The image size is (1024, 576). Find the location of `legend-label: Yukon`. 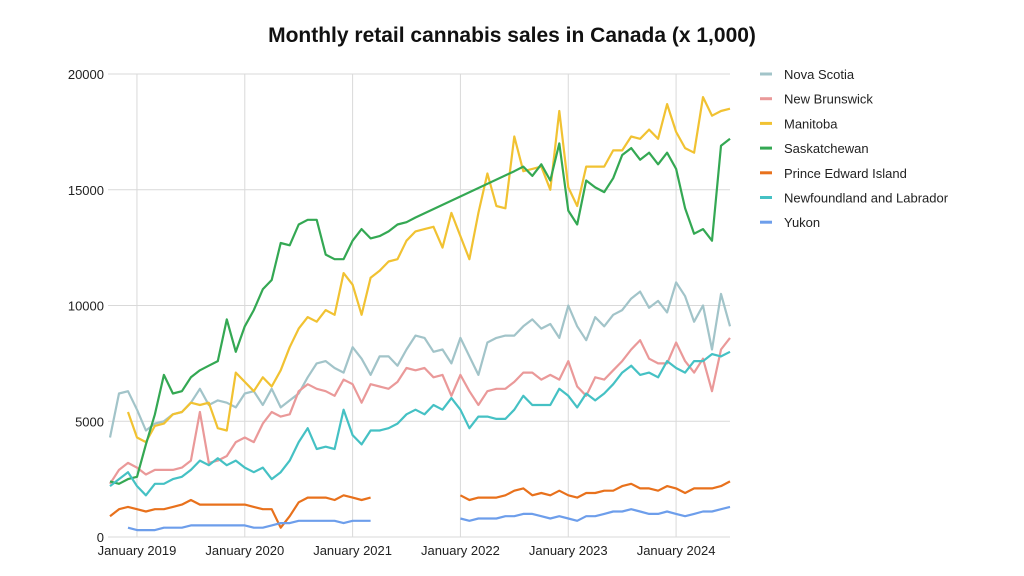

legend-label: Yukon is located at coordinates (802, 222).